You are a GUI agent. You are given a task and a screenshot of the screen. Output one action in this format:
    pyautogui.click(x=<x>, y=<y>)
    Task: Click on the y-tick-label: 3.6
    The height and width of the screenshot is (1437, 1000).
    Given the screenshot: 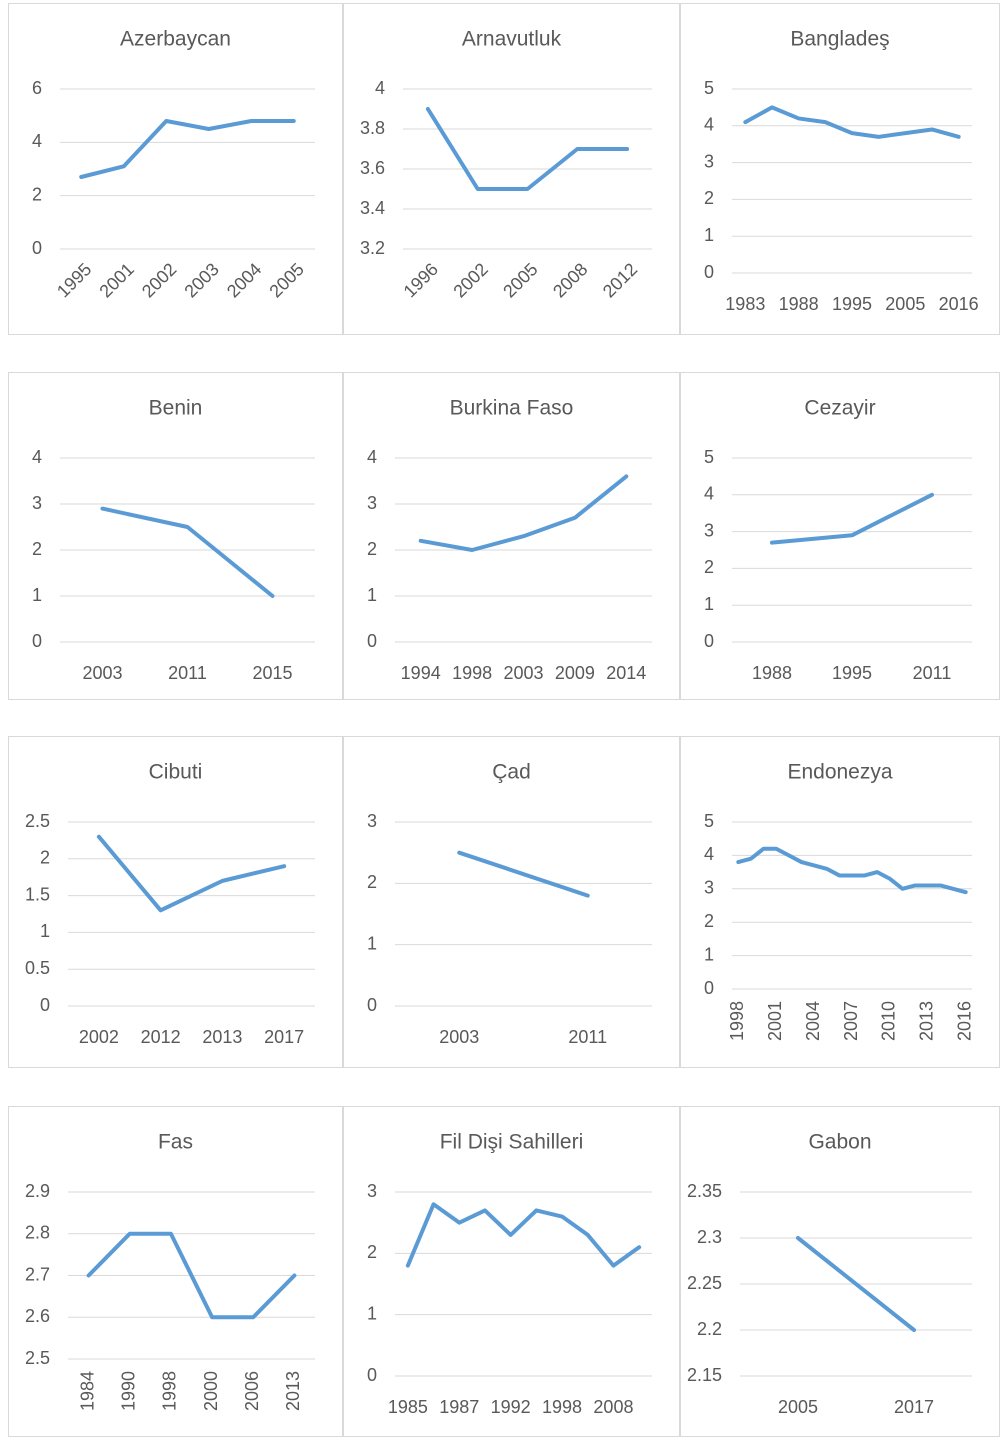 What is the action you would take?
    pyautogui.click(x=372, y=168)
    